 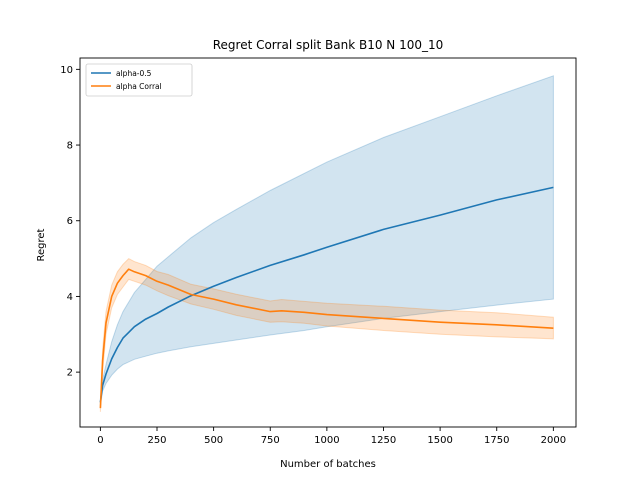 What do you see at coordinates (70, 297) in the screenshot?
I see `y-tick-label: 4` at bounding box center [70, 297].